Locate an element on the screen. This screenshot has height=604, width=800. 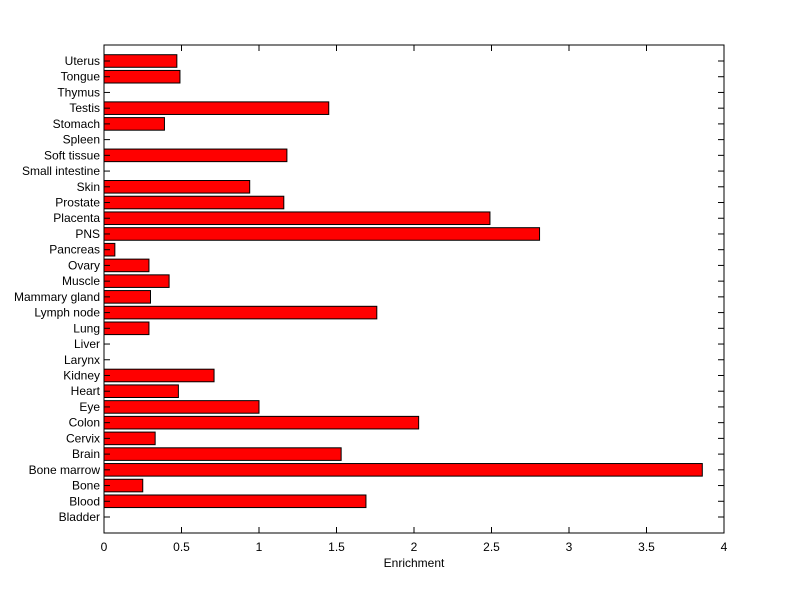
x-axis-label: Enrichment is located at coordinates (414, 563).